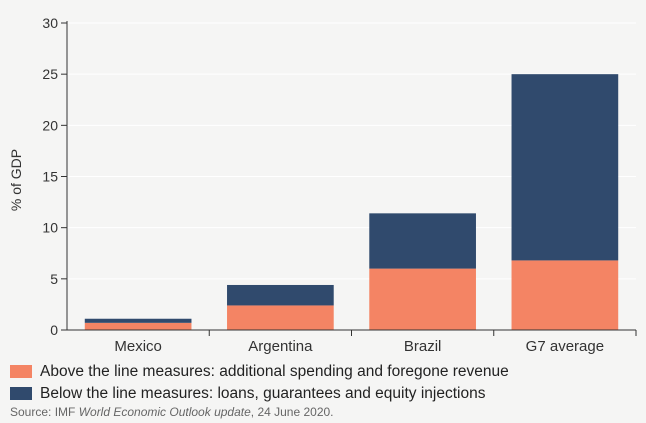 The height and width of the screenshot is (423, 646). I want to click on y-tick-label-30: 30, so click(50, 23).